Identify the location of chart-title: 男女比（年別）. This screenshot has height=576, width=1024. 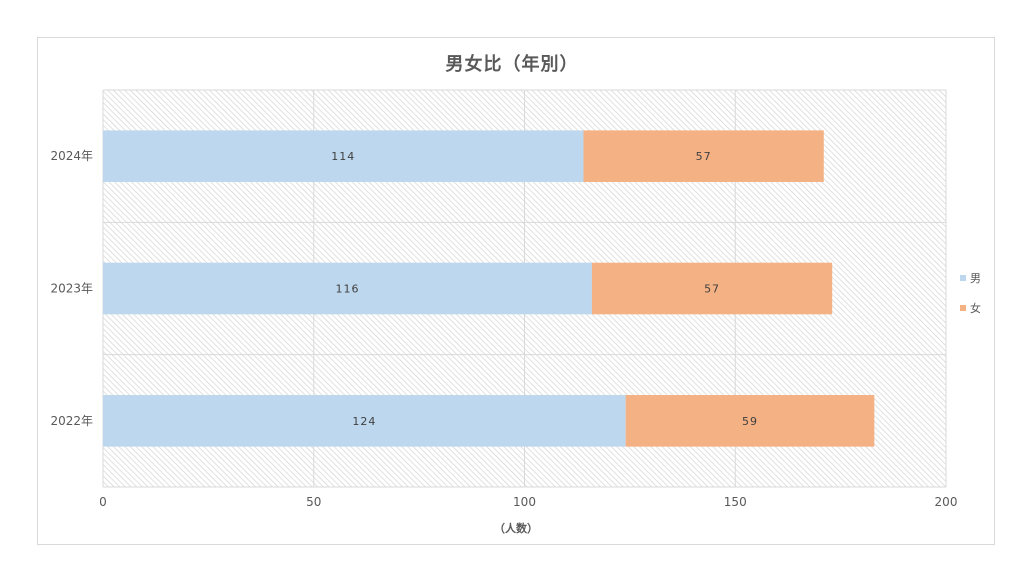
(512, 64).